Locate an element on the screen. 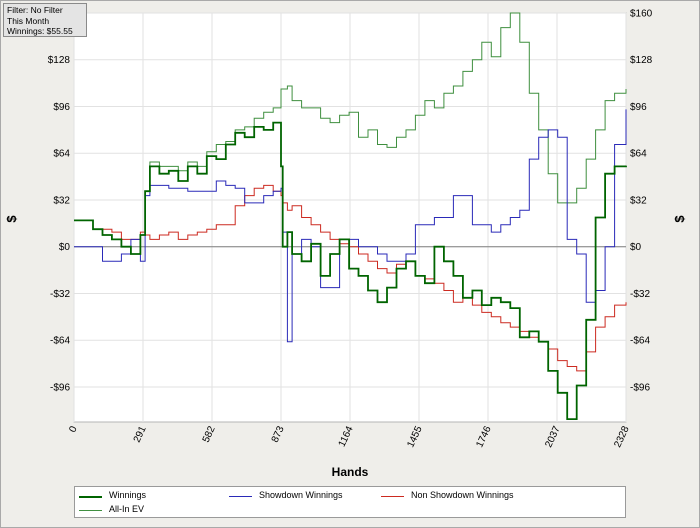 Image resolution: width=700 pixels, height=528 pixels. y-tick-label-right: -$64 is located at coordinates (640, 341).